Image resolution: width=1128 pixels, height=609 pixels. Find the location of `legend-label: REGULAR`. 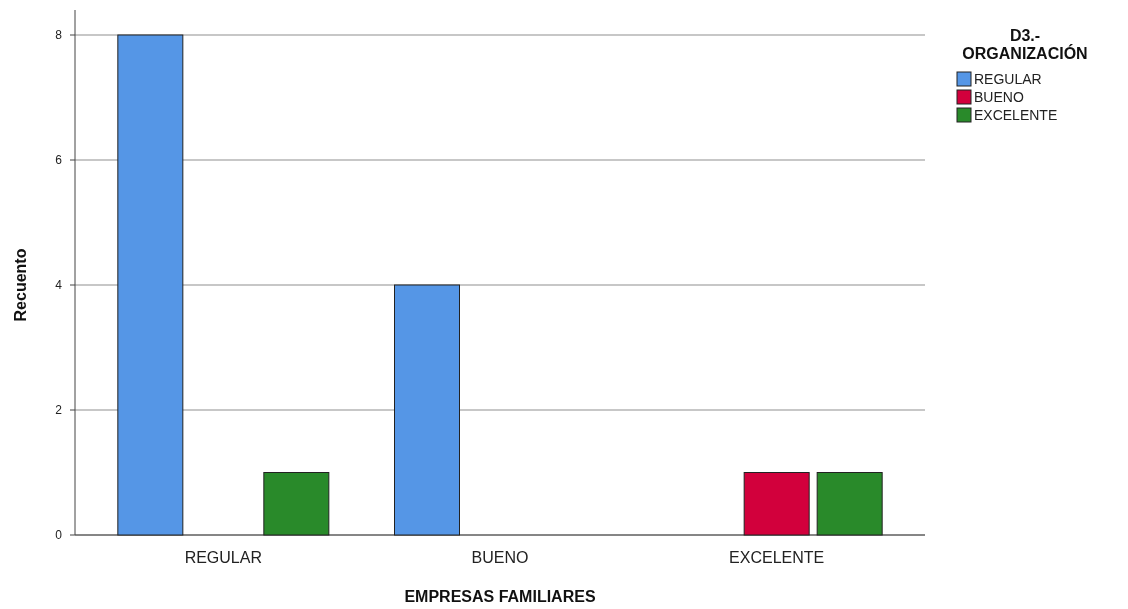

legend-label: REGULAR is located at coordinates (1008, 78).